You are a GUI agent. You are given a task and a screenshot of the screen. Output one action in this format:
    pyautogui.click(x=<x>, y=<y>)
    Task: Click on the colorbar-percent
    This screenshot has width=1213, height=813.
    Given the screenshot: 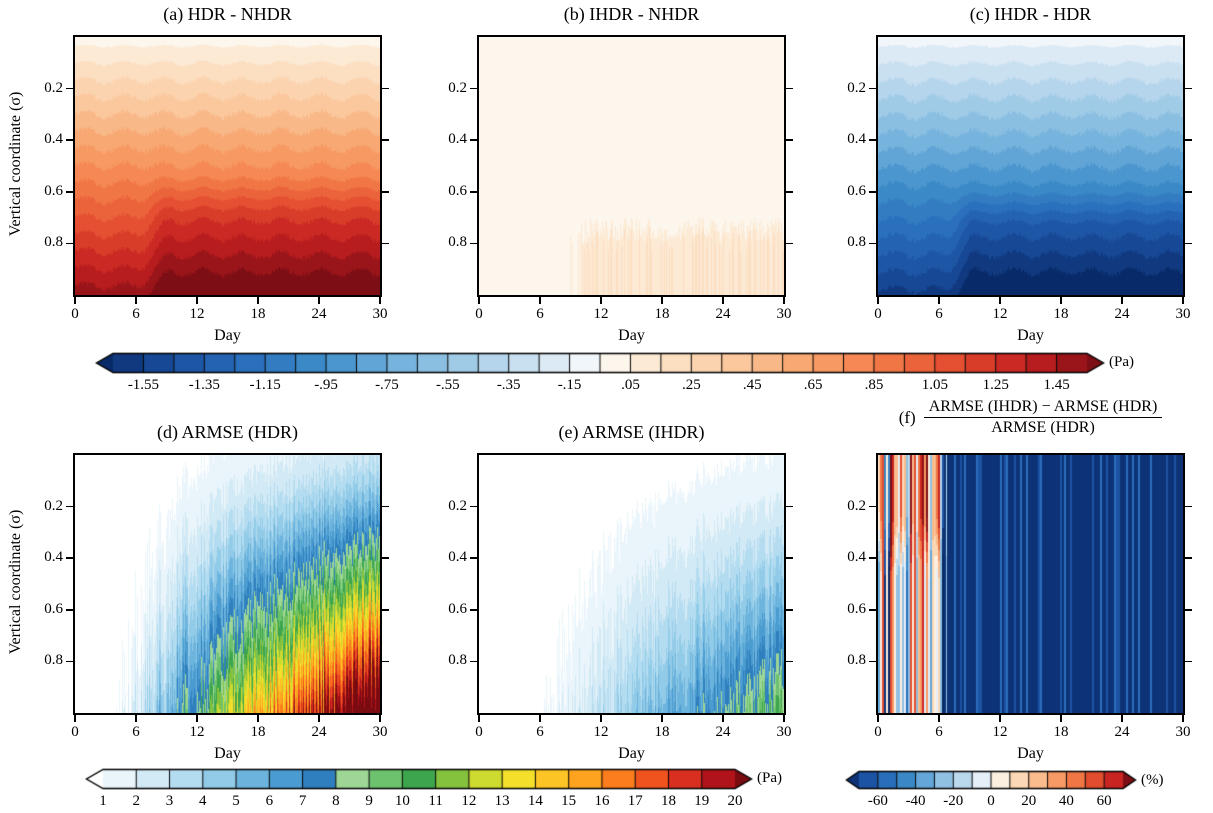 What is the action you would take?
    pyautogui.click(x=991, y=780)
    